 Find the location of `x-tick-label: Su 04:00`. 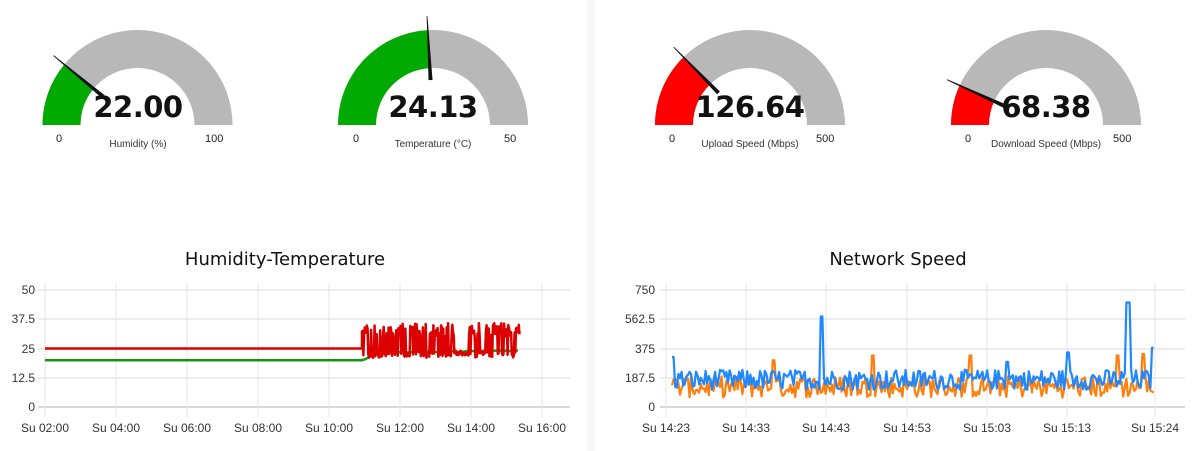

x-tick-label: Su 04:00 is located at coordinates (116, 428).